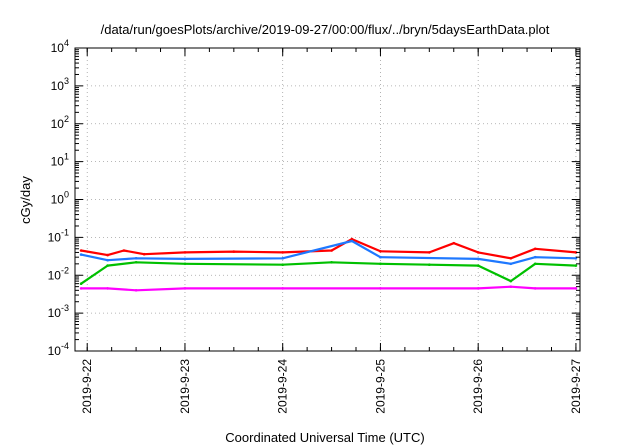 The width and height of the screenshot is (640, 448). I want to click on x-tick-label: 2019-9-26, so click(478, 386).